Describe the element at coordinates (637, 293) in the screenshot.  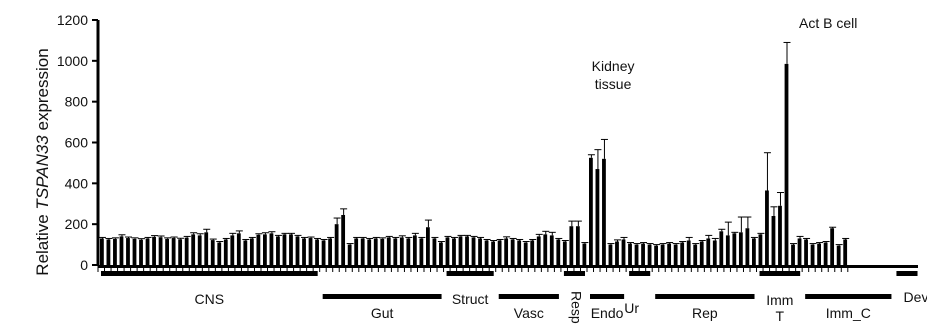
I see `tissue-group: Ur` at that location.